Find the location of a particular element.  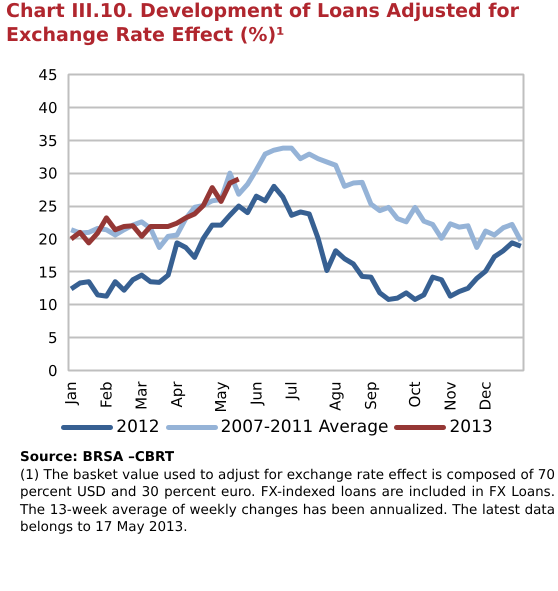

x-tick-label: Jun is located at coordinates (256, 394).